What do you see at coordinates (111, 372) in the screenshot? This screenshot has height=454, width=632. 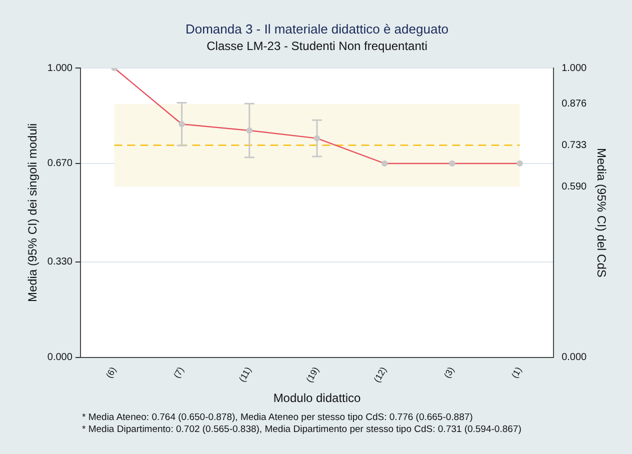 I see `x-tick-label: (6)` at bounding box center [111, 372].